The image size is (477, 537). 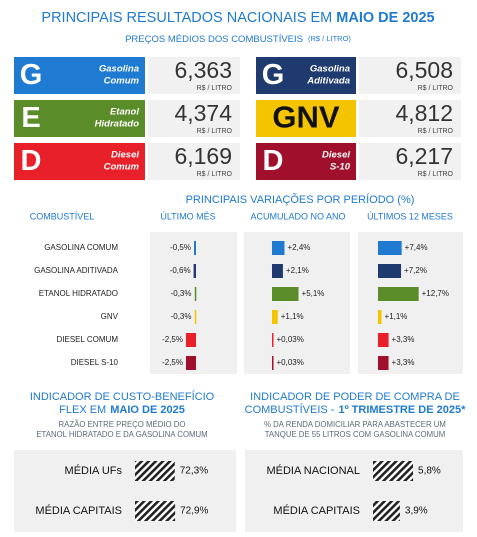 What do you see at coordinates (298, 247) in the screenshot?
I see `value-label: +2,4%` at bounding box center [298, 247].